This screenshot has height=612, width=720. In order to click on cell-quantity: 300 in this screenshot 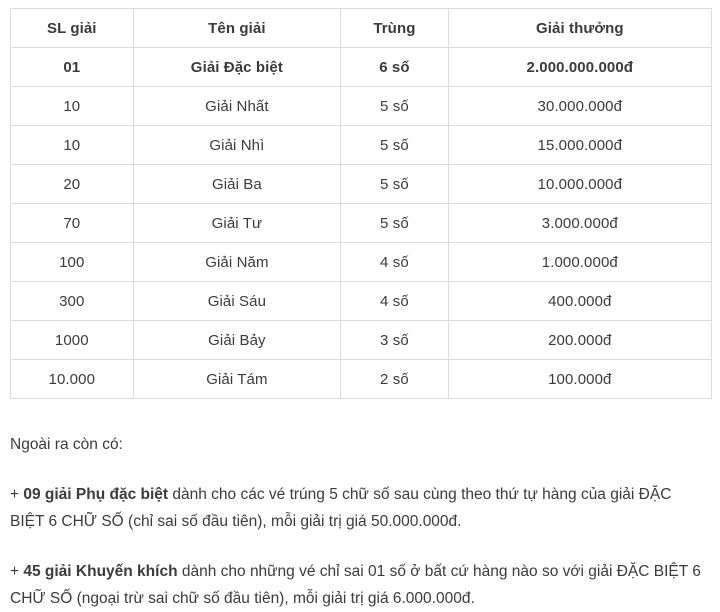, I will do `click(72, 301)`.